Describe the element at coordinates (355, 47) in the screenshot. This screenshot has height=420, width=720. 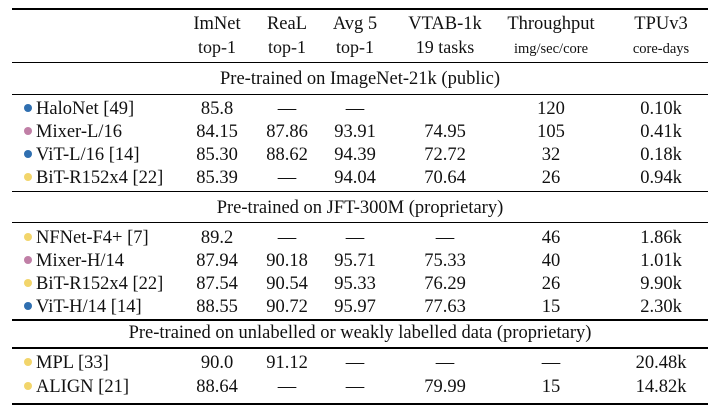
I see `col-subheader-avg5: top-1` at that location.